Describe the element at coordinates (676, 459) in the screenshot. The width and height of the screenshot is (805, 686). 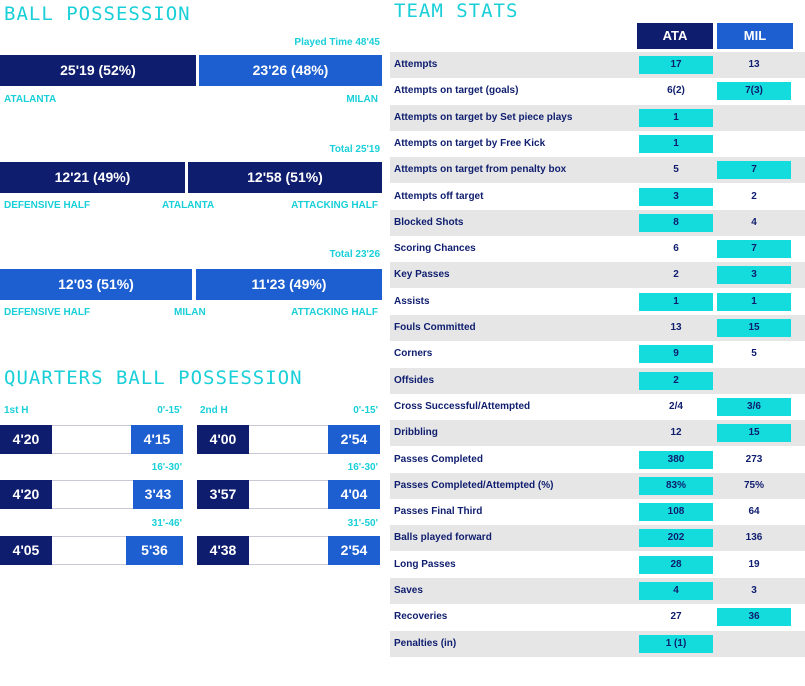
I see `home-value: 380` at that location.